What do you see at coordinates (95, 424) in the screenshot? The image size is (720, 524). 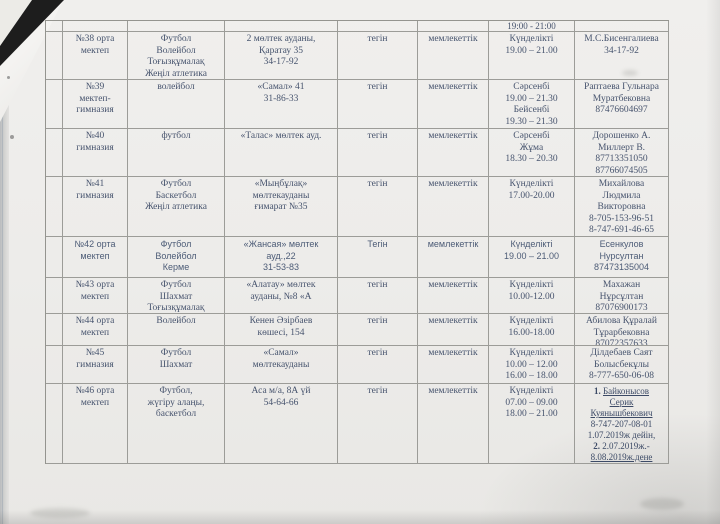 I see `cell-school: №46 орта мектеп` at bounding box center [95, 424].